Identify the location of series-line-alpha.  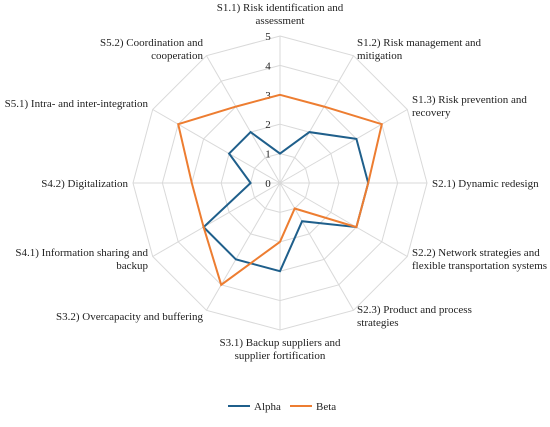
(286, 201).